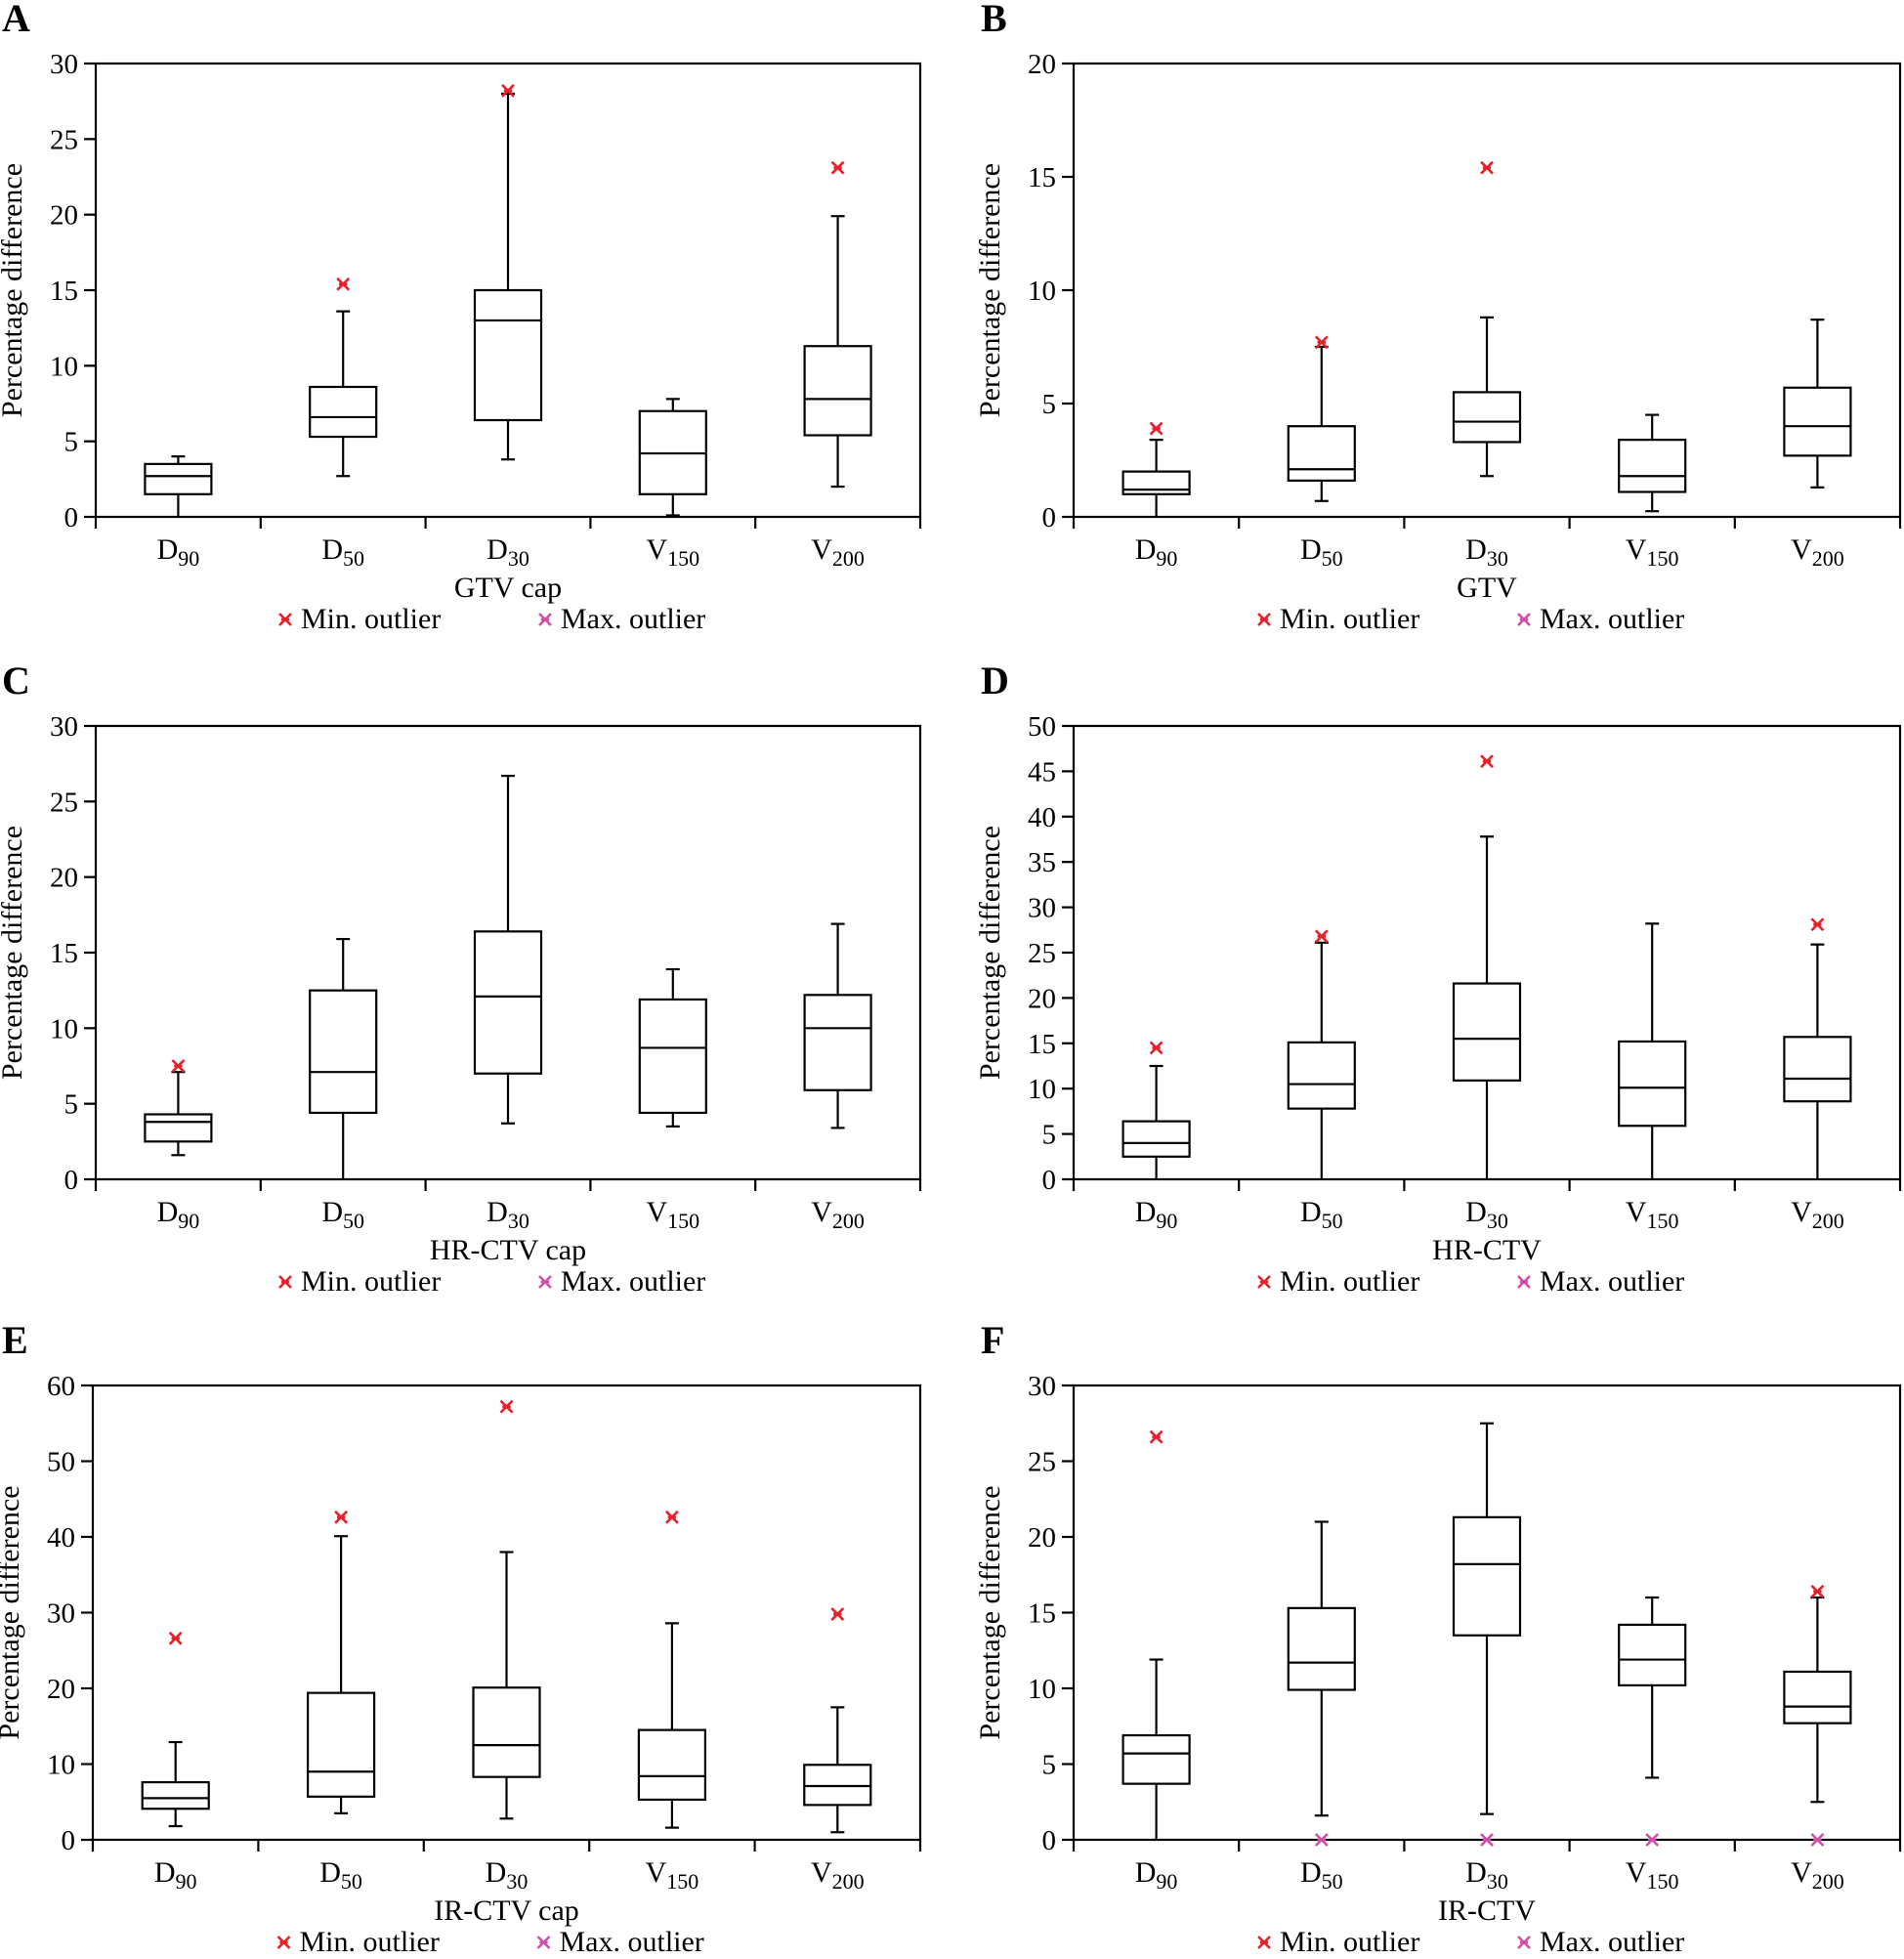  What do you see at coordinates (1321, 1668) in the screenshot?
I see `box-d50` at bounding box center [1321, 1668].